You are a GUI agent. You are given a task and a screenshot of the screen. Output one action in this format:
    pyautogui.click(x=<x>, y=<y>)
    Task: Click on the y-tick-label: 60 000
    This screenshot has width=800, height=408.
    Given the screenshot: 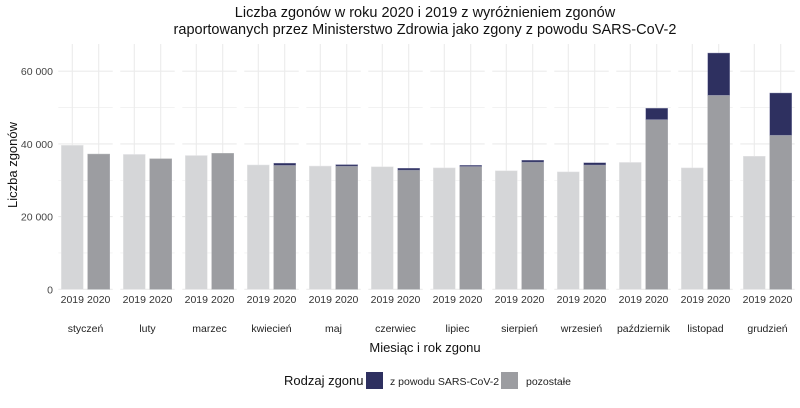 What is the action you would take?
    pyautogui.click(x=37, y=72)
    